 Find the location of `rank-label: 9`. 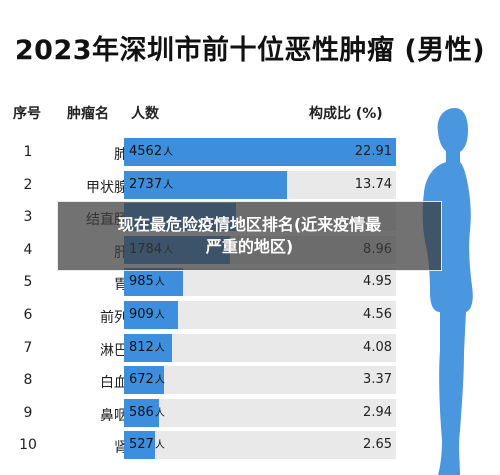

rank-label: 9 is located at coordinates (28, 413).